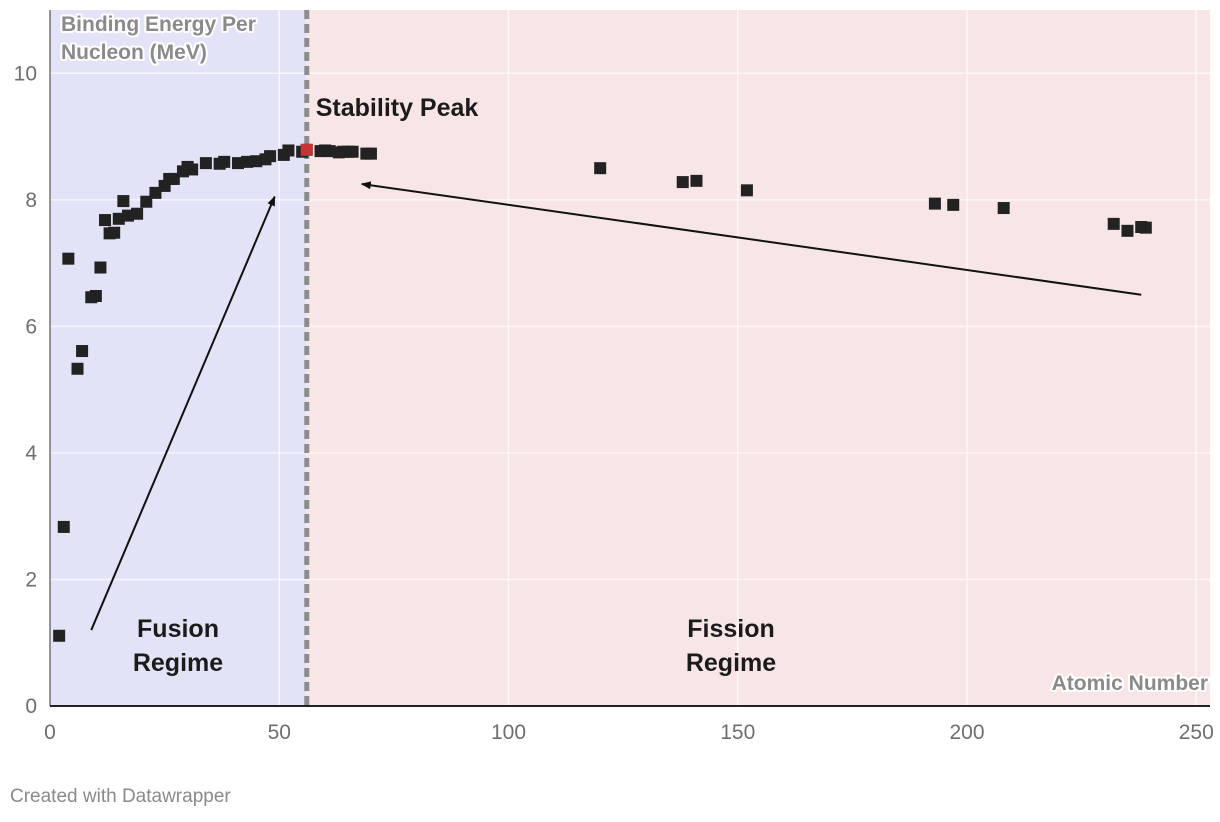 The width and height of the screenshot is (1220, 822). Describe the element at coordinates (31, 579) in the screenshot. I see `y-tick-label: 2` at that location.